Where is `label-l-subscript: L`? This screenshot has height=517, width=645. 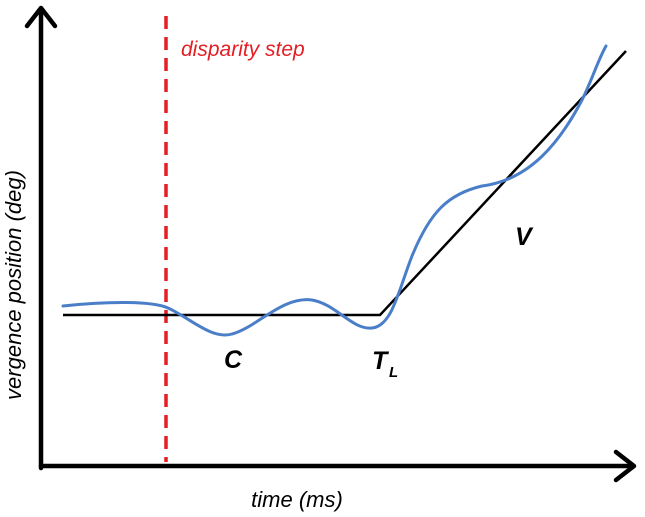 label-l-subscript: L is located at coordinates (393, 372).